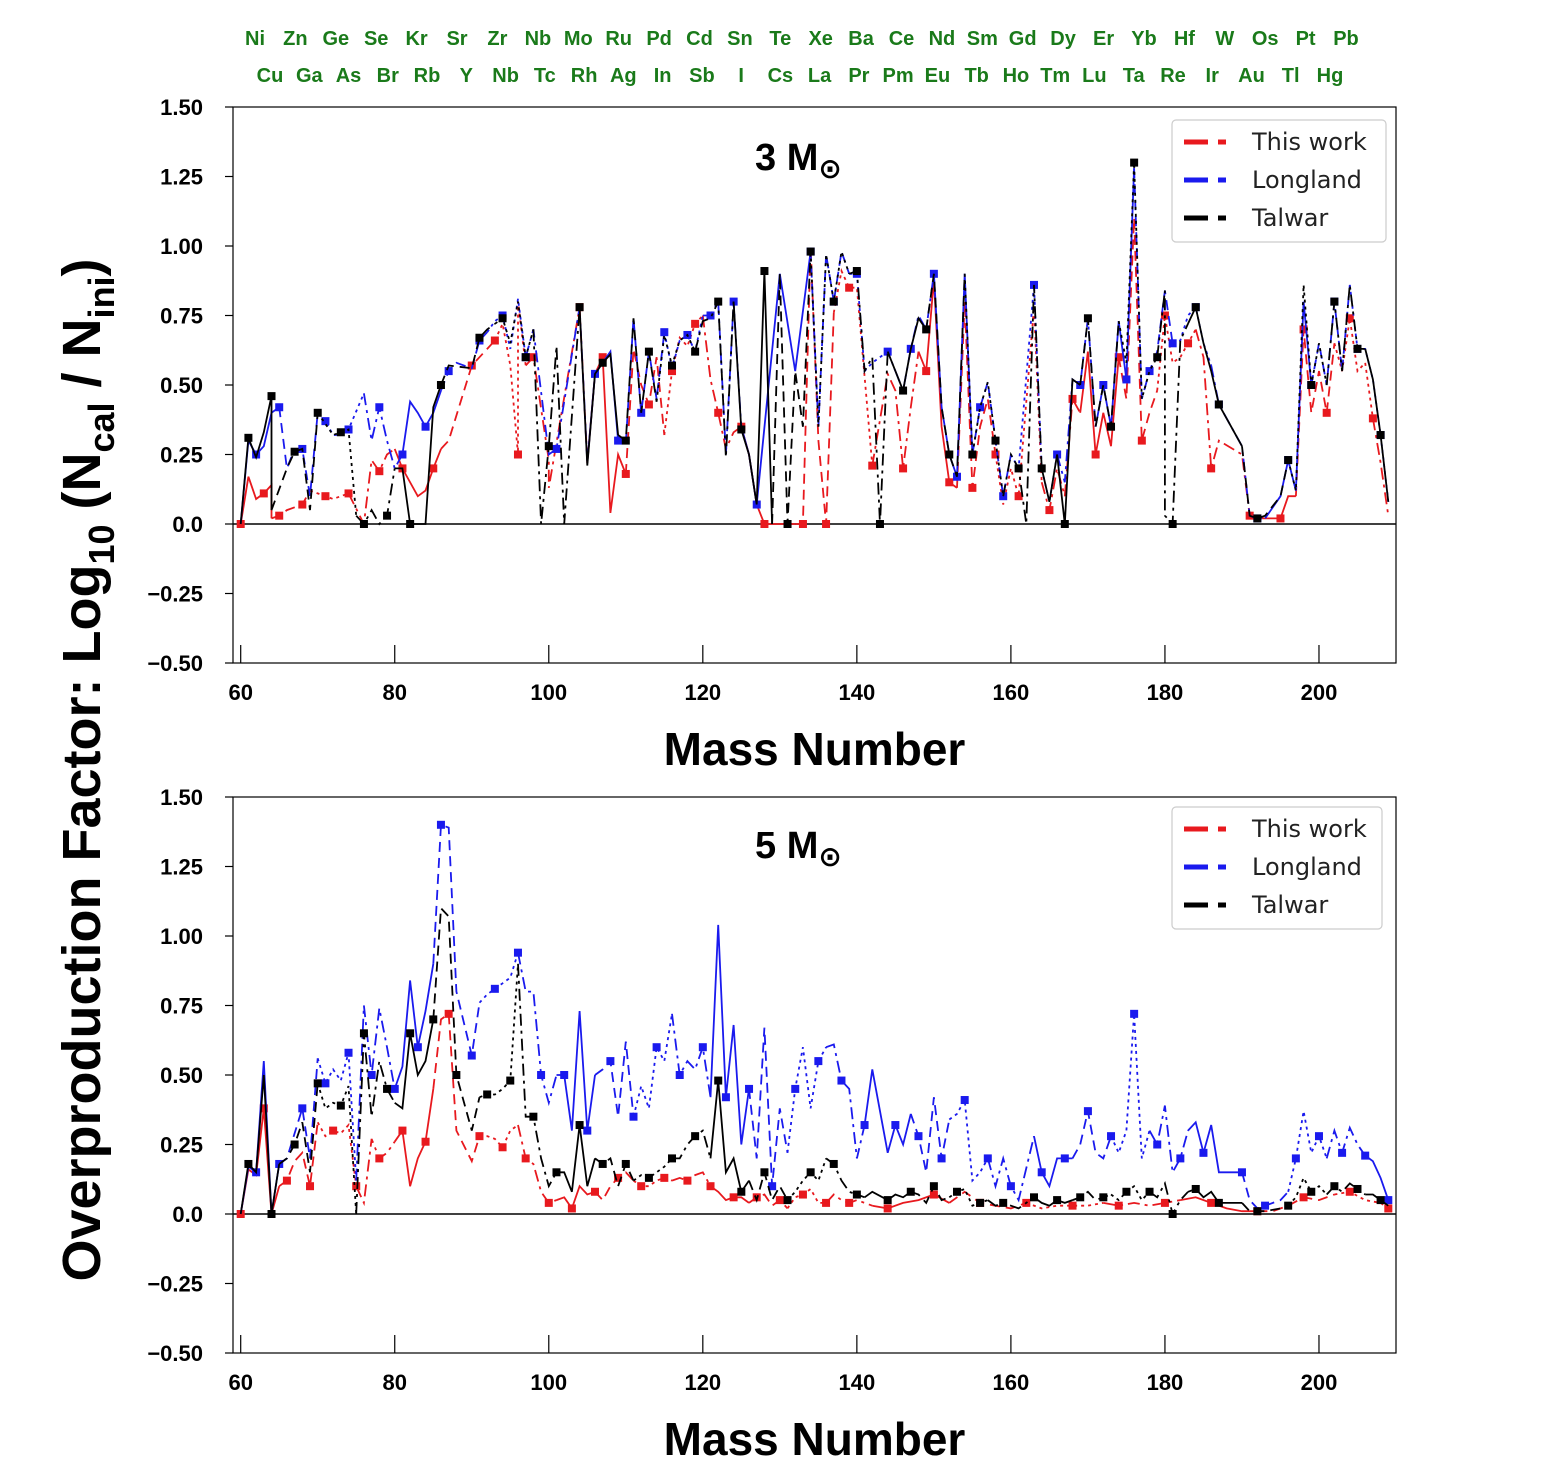 Image resolution: width=1545 pixels, height=1481 pixels. What do you see at coordinates (82, 923) in the screenshot?
I see `ylabel-main: Overproduction Factor: Log` at bounding box center [82, 923].